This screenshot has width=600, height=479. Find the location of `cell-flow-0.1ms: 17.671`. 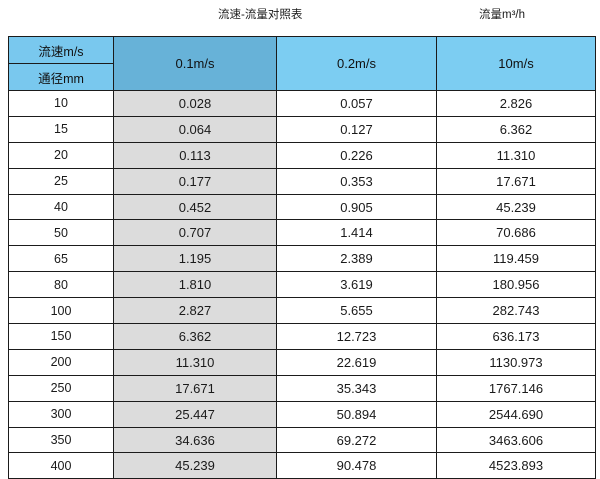

cell-flow-0.1ms: 17.671 is located at coordinates (195, 388).